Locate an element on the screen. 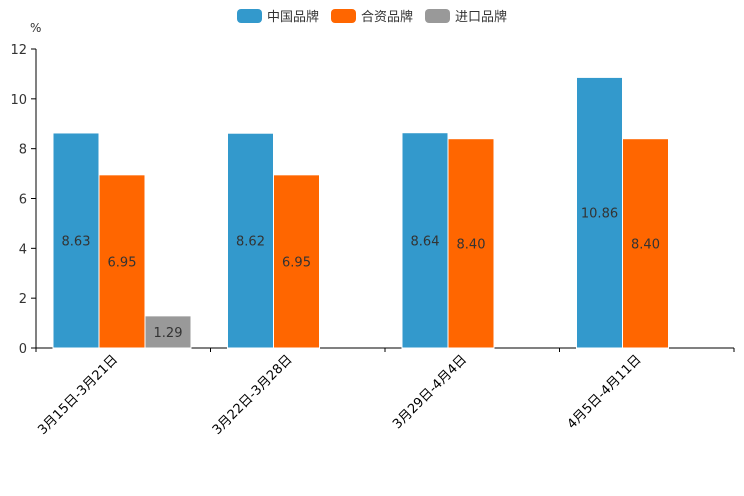 The width and height of the screenshot is (744, 496). y-tick-label: 4 is located at coordinates (23, 249).